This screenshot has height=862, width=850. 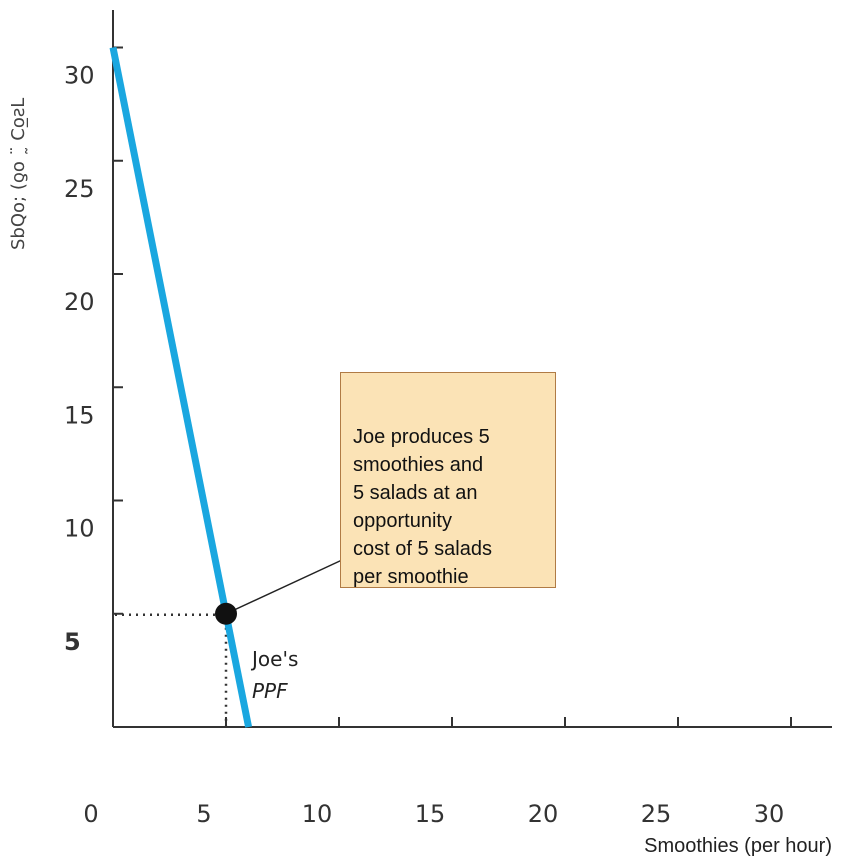 I want to click on ppf-line, so click(x=181, y=387).